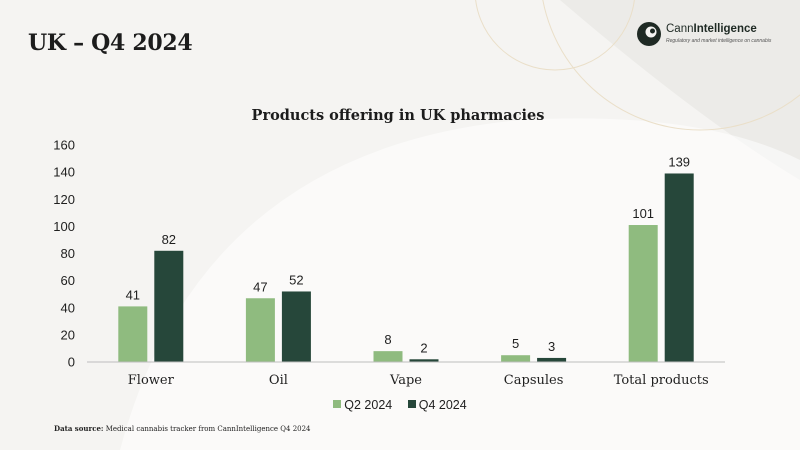 This screenshot has height=450, width=800. Describe the element at coordinates (64, 226) in the screenshot. I see `y-tick-label: 100` at that location.